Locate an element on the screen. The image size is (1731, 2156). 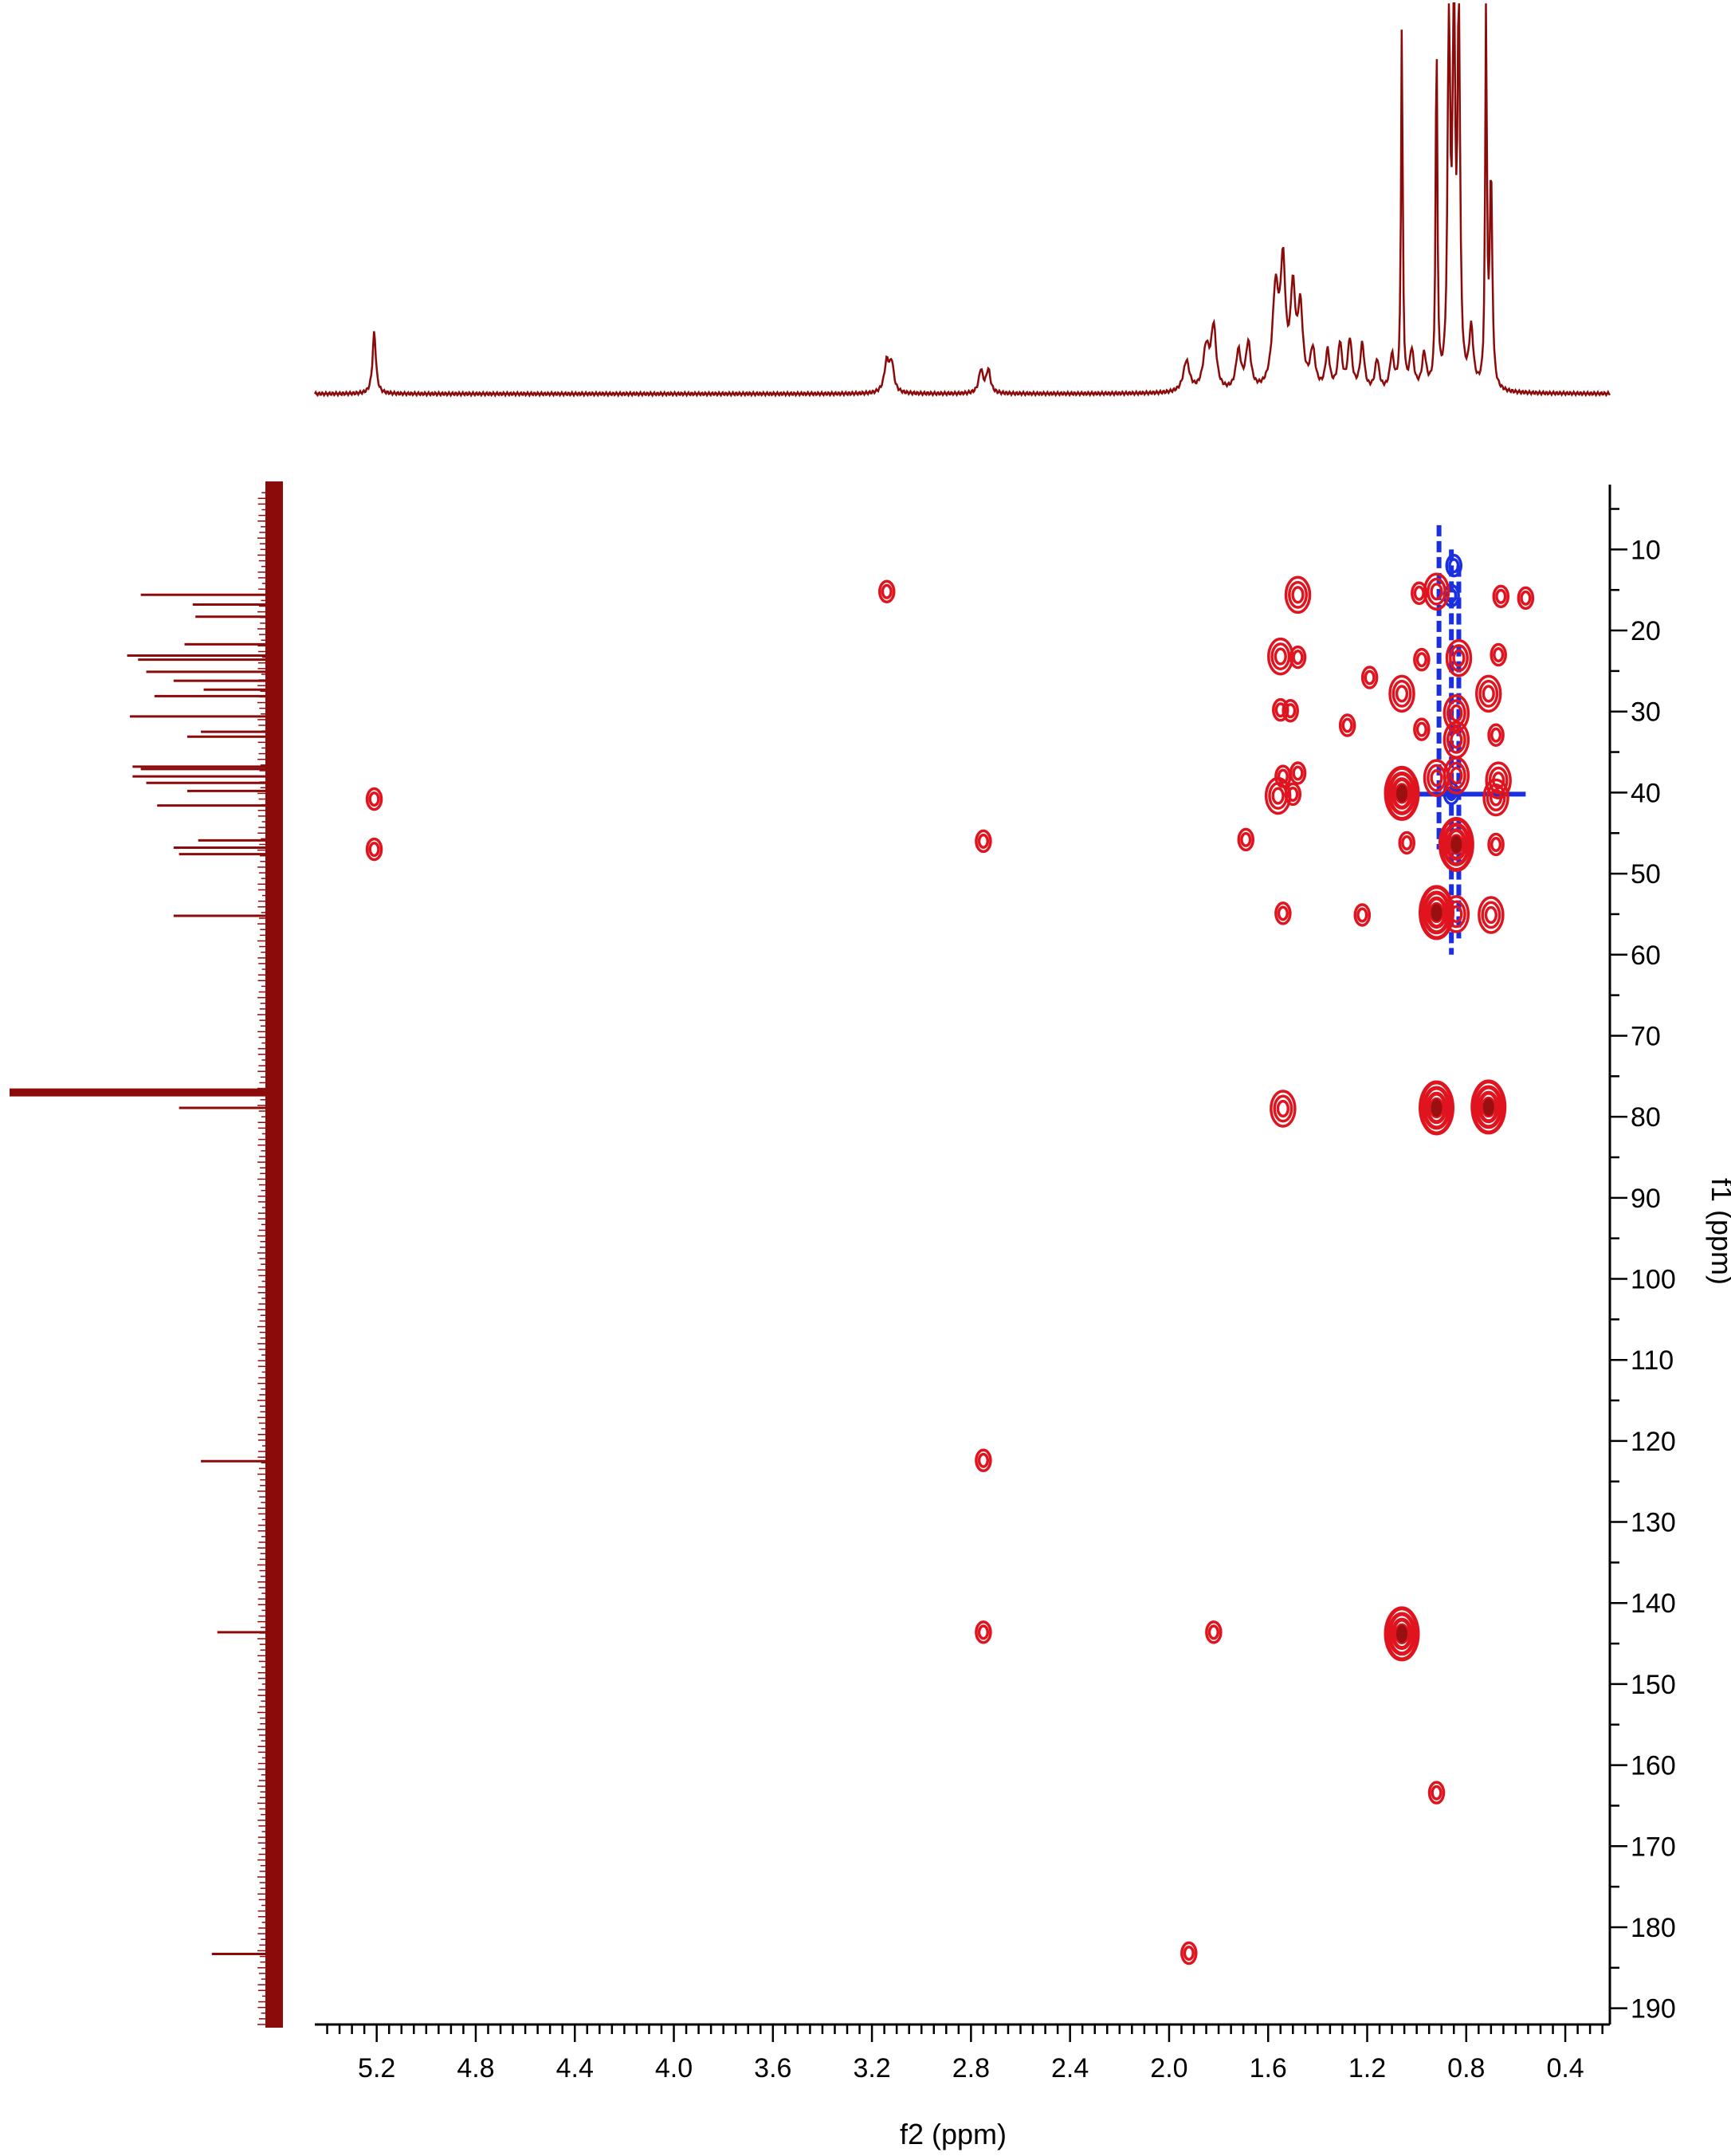
x-tick-label: 2.0 is located at coordinates (1168, 2068).